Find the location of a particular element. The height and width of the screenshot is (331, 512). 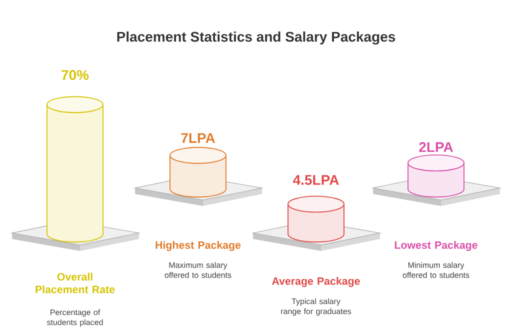

data-label: 70% is located at coordinates (75, 75).